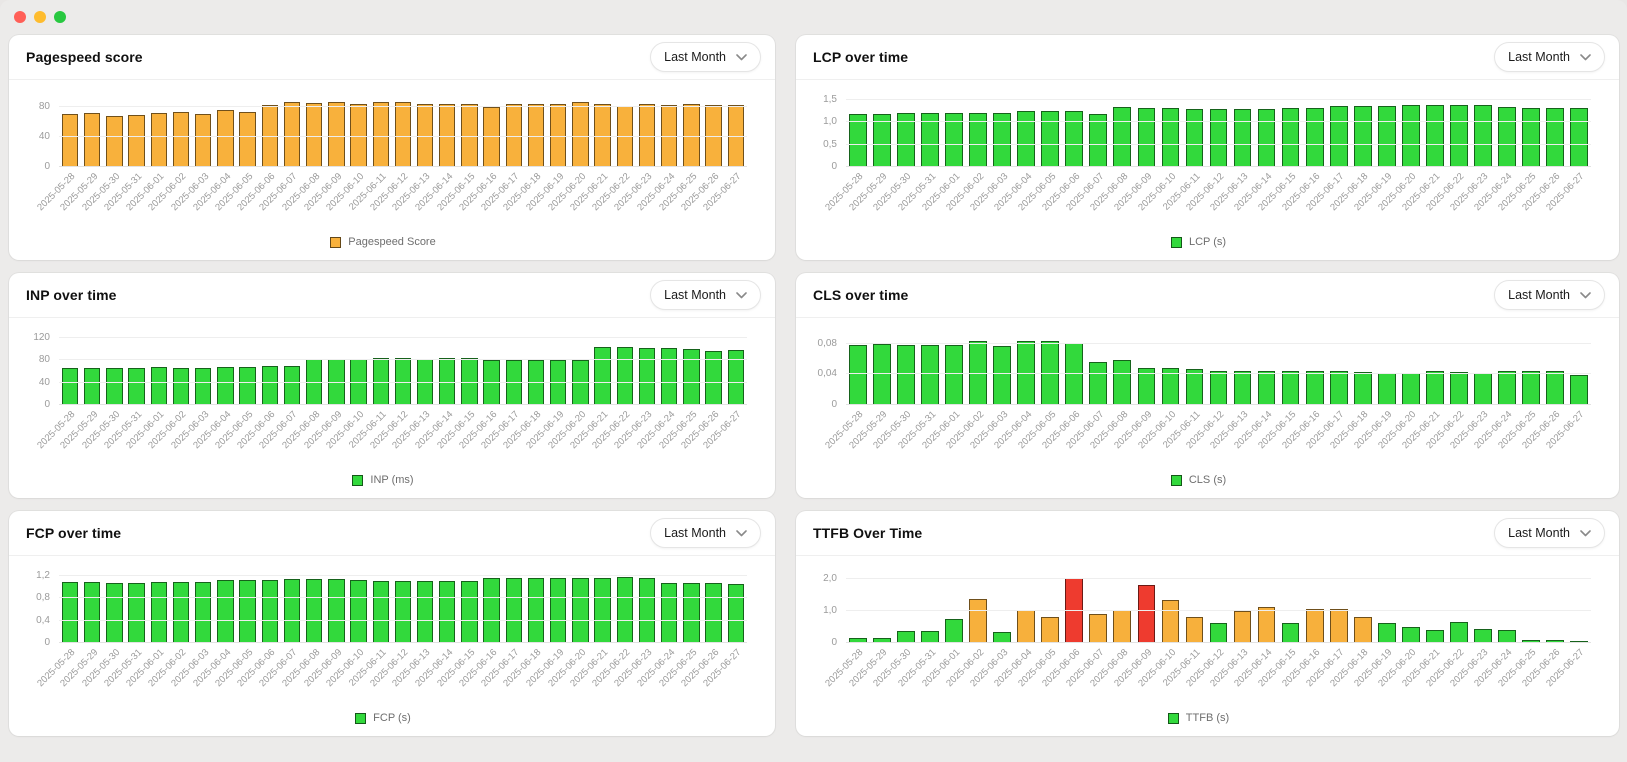  Describe the element at coordinates (60, 16) in the screenshot. I see `zoom-button` at that location.